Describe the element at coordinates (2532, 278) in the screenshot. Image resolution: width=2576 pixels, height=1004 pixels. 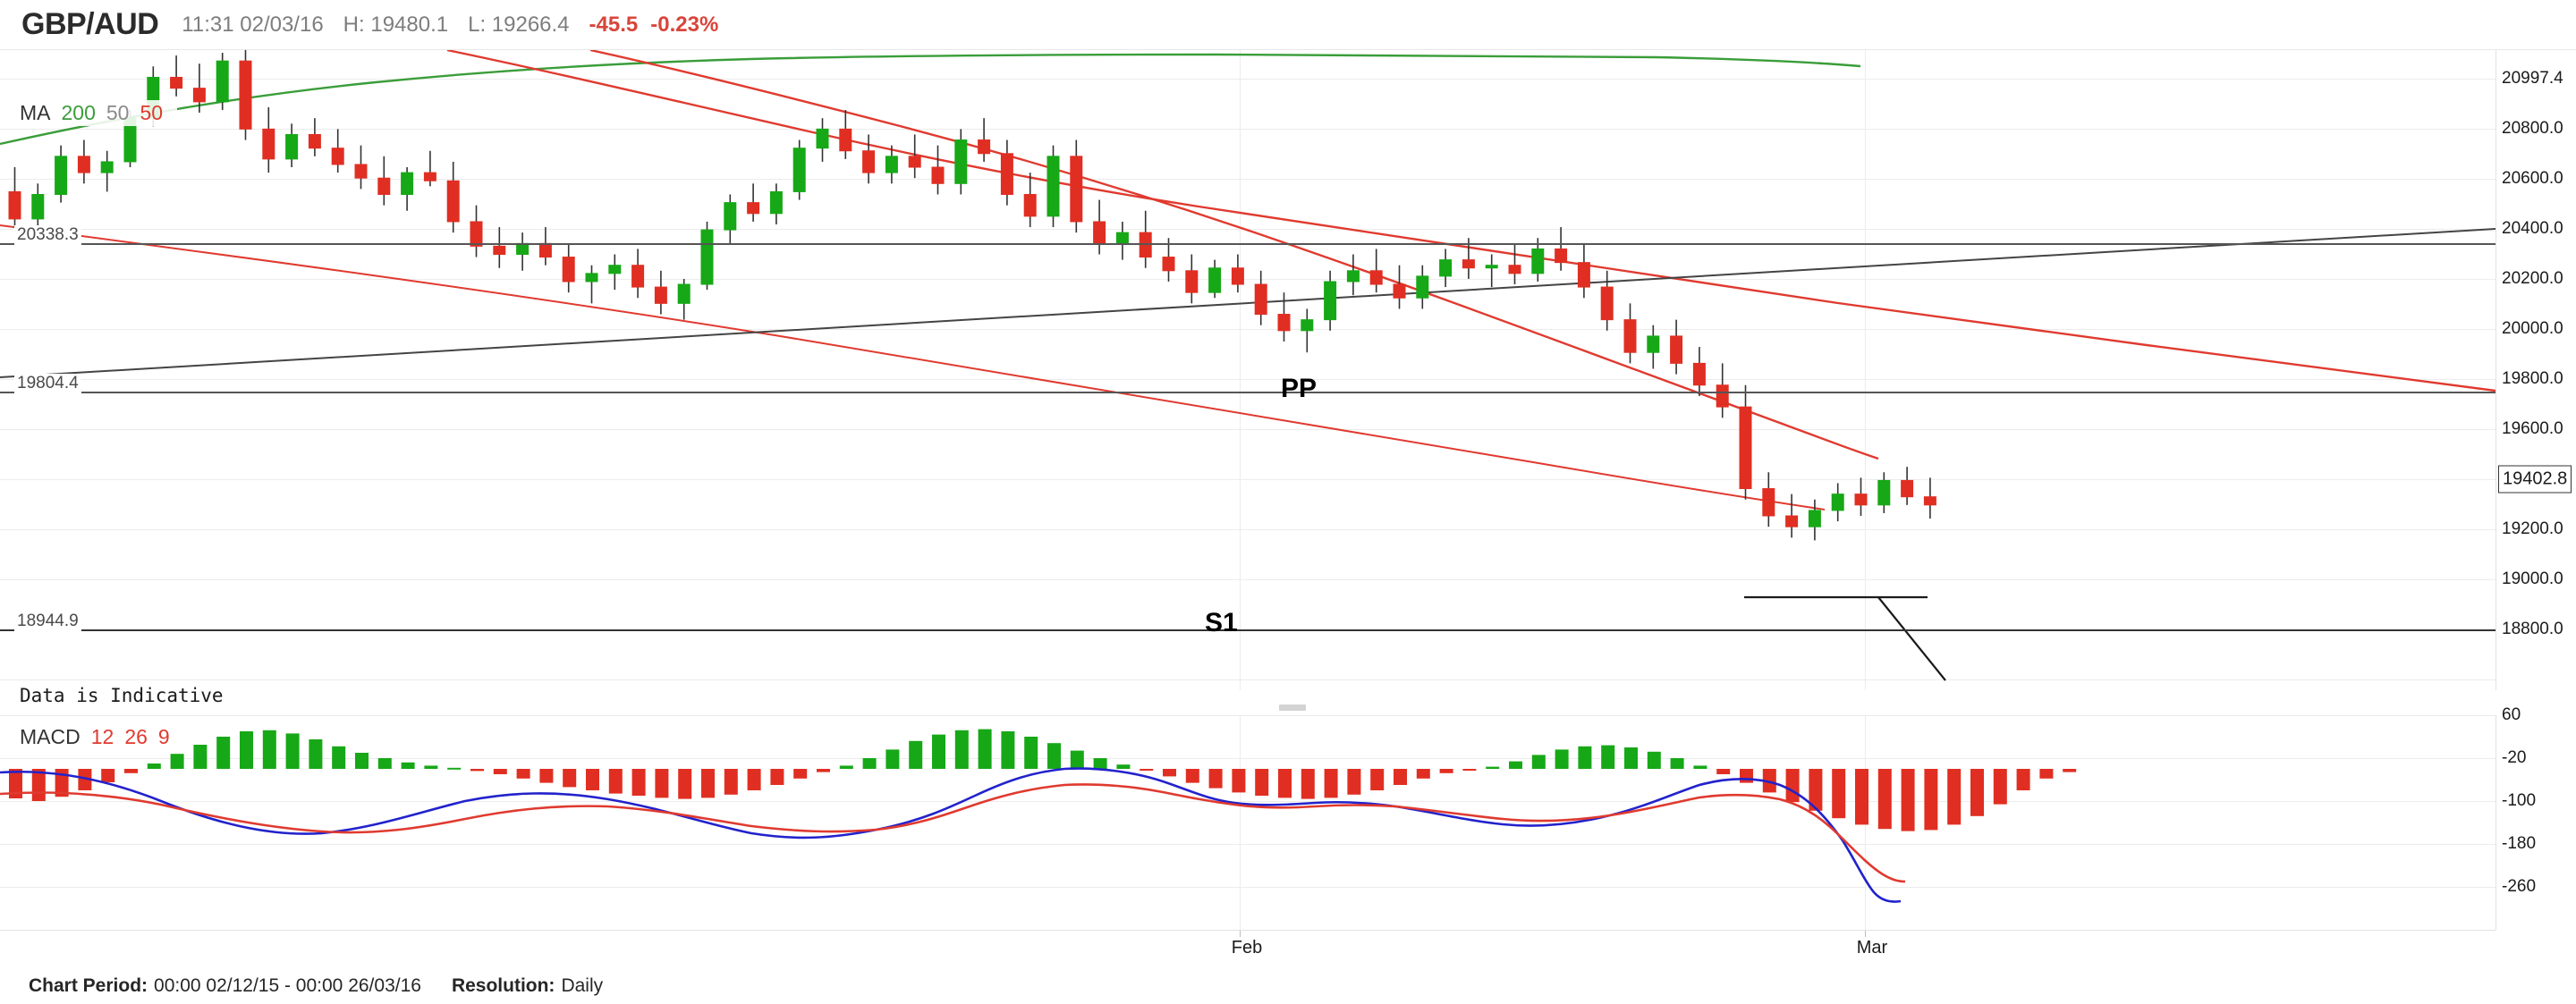
I see `price-axis-tick: 20200.0` at that location.